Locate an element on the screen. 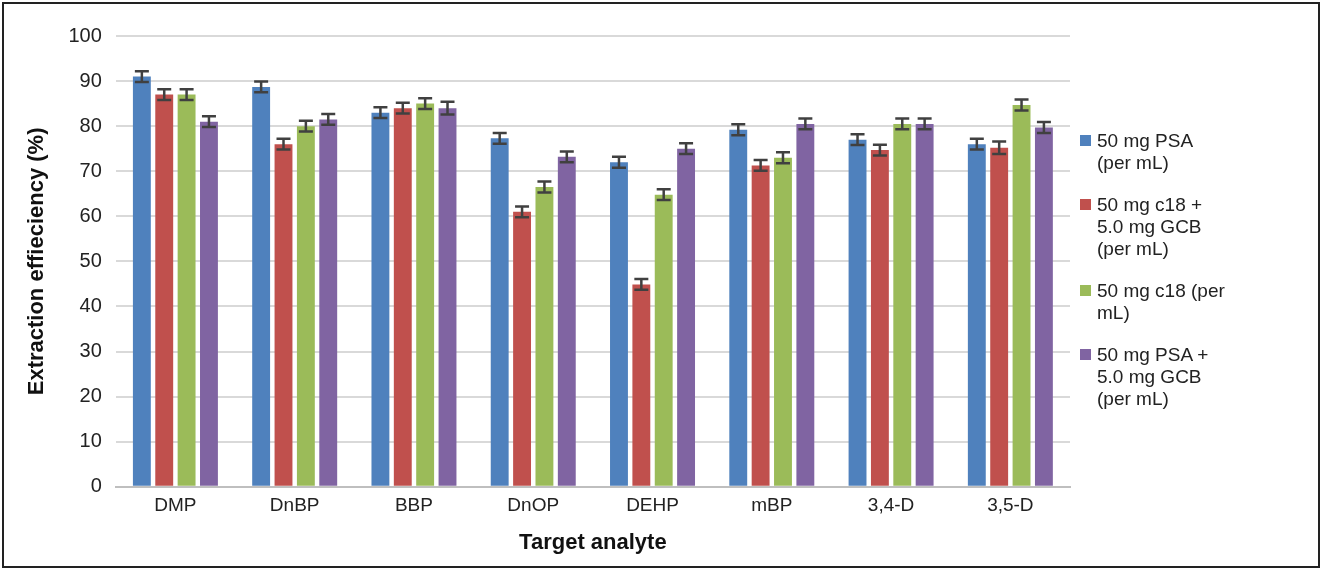 The width and height of the screenshot is (1326, 574). x-tick-label: 3,4-D is located at coordinates (891, 505).